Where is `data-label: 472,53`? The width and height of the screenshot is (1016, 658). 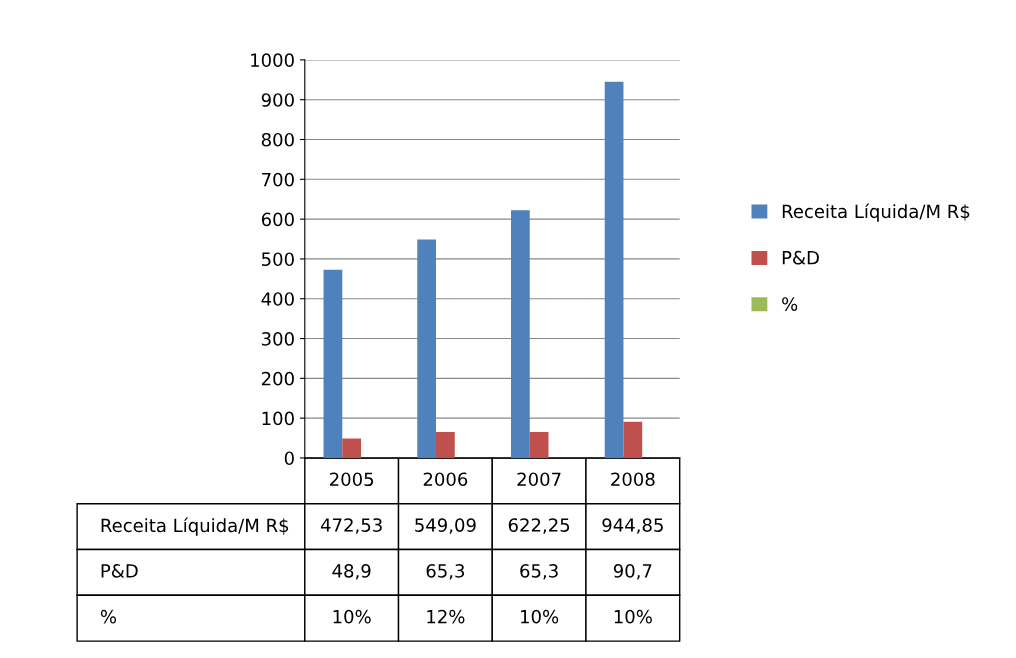 data-label: 472,53 is located at coordinates (351, 526).